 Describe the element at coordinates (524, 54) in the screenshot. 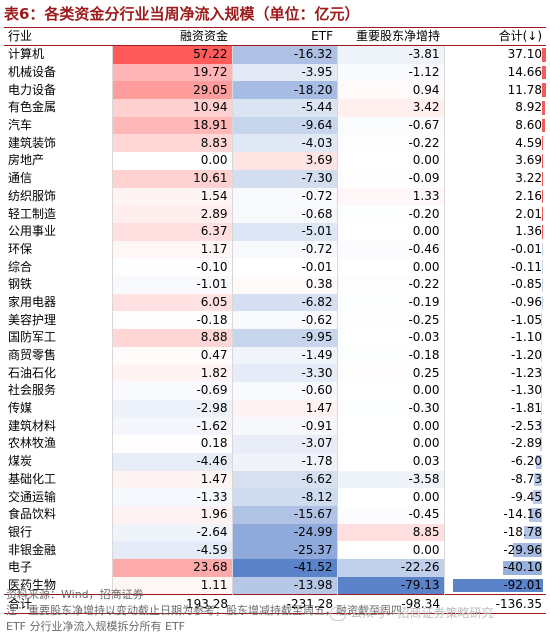

I see `total-value: 37.10` at that location.